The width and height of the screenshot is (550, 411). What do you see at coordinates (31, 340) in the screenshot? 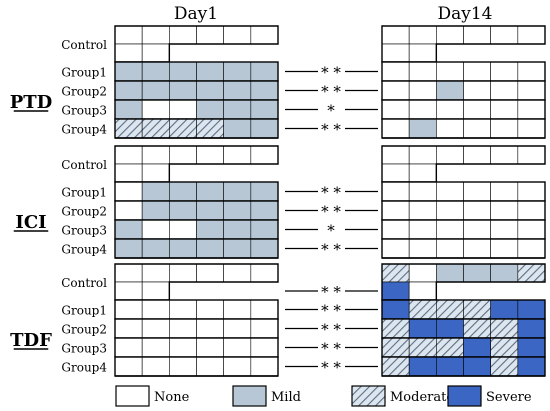
I see `panel-name: TDF` at bounding box center [31, 340].